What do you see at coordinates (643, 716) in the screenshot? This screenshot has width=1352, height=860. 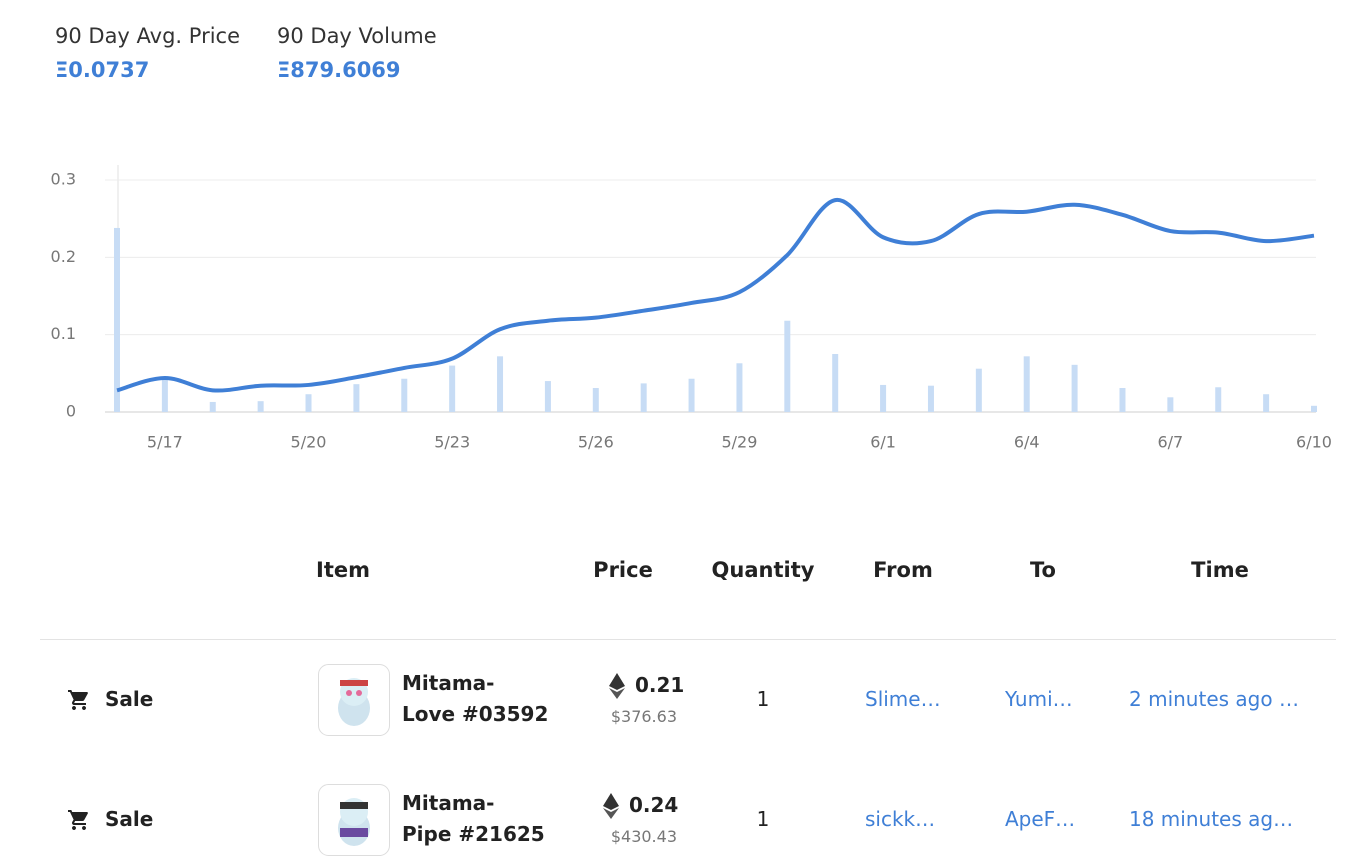 I see `price-usd: $376.63` at bounding box center [643, 716].